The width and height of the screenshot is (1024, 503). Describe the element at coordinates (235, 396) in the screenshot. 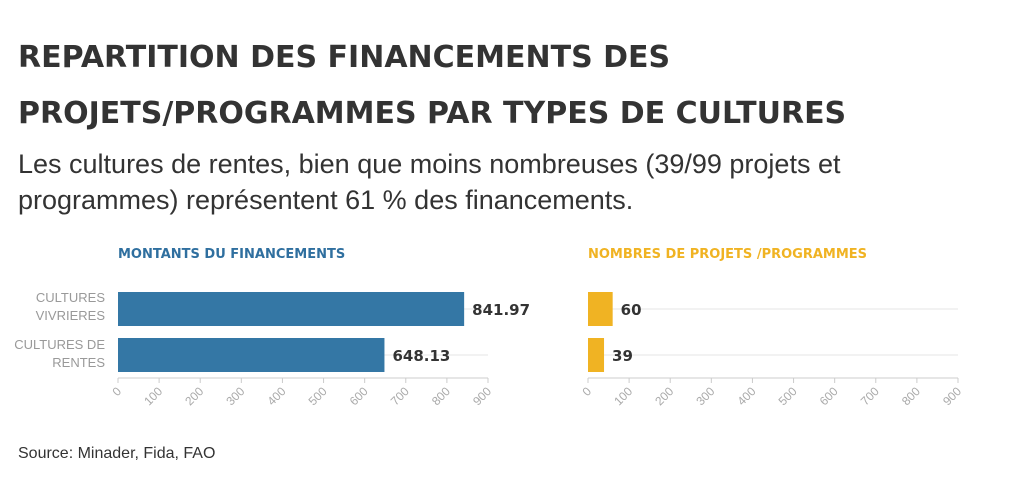

I see `x-tick-label-financing-300: 300` at that location.